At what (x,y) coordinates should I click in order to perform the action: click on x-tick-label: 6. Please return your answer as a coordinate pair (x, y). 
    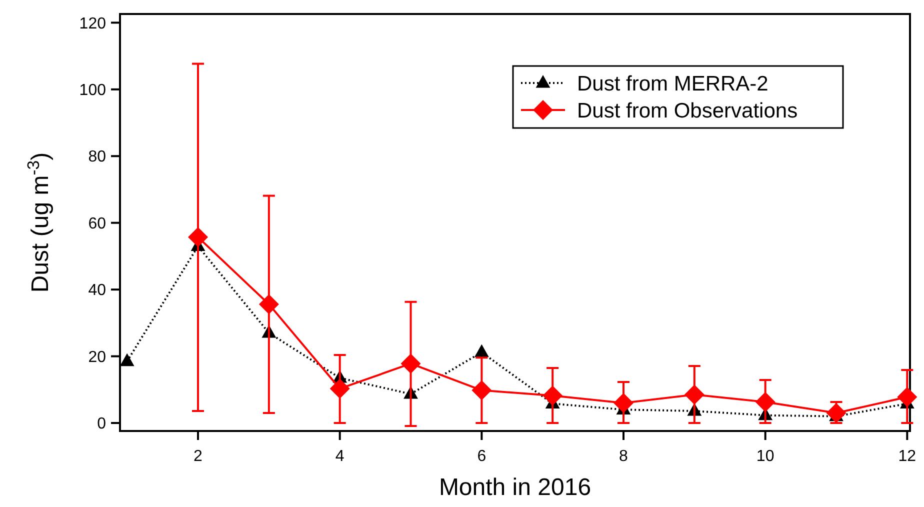
    Looking at the image, I should click on (481, 456).